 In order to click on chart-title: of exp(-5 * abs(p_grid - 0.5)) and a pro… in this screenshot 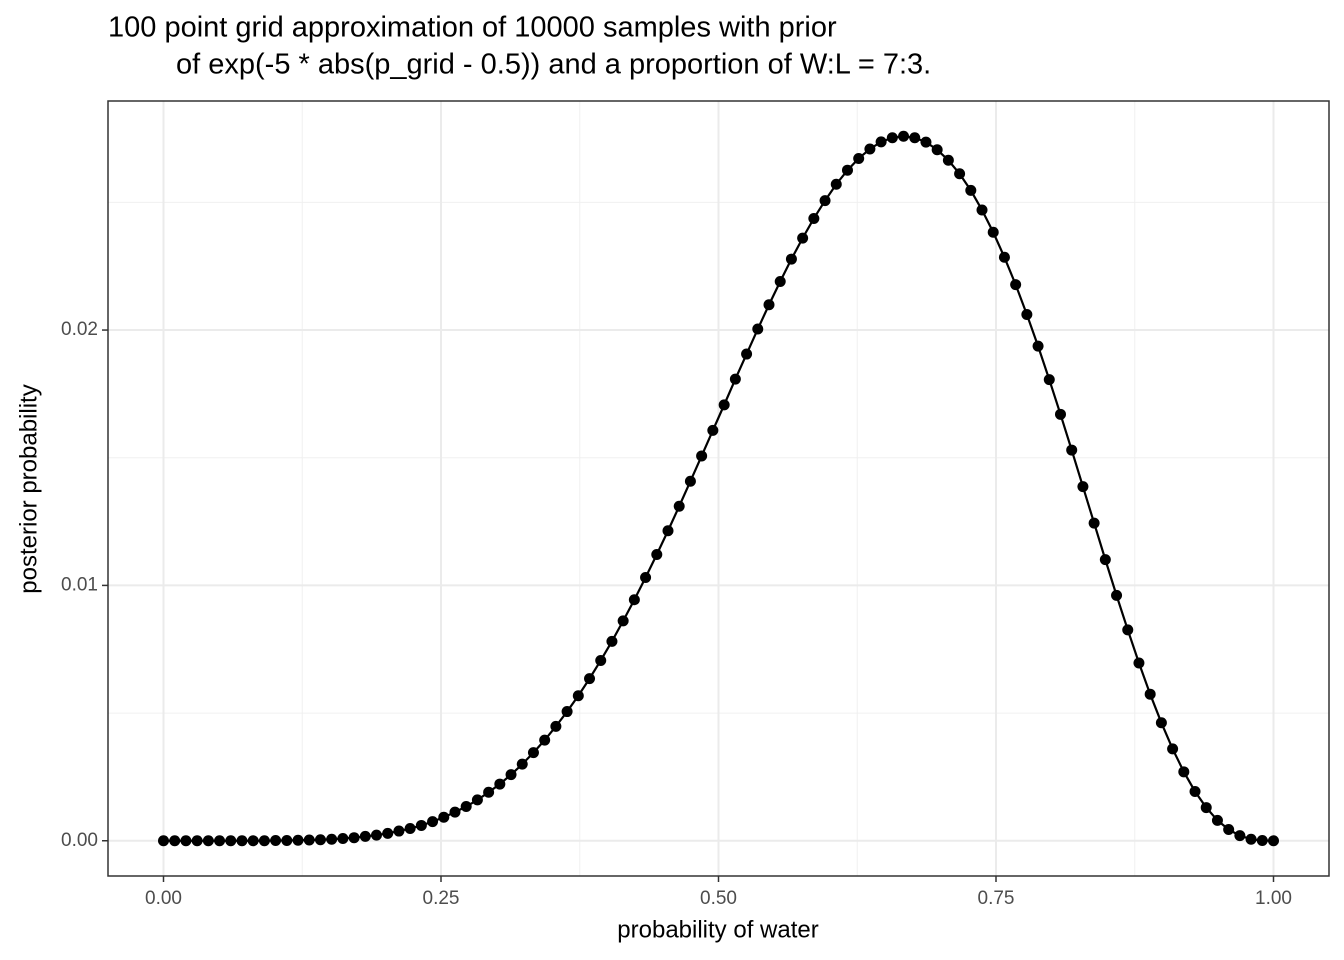, I will do `click(553, 65)`.